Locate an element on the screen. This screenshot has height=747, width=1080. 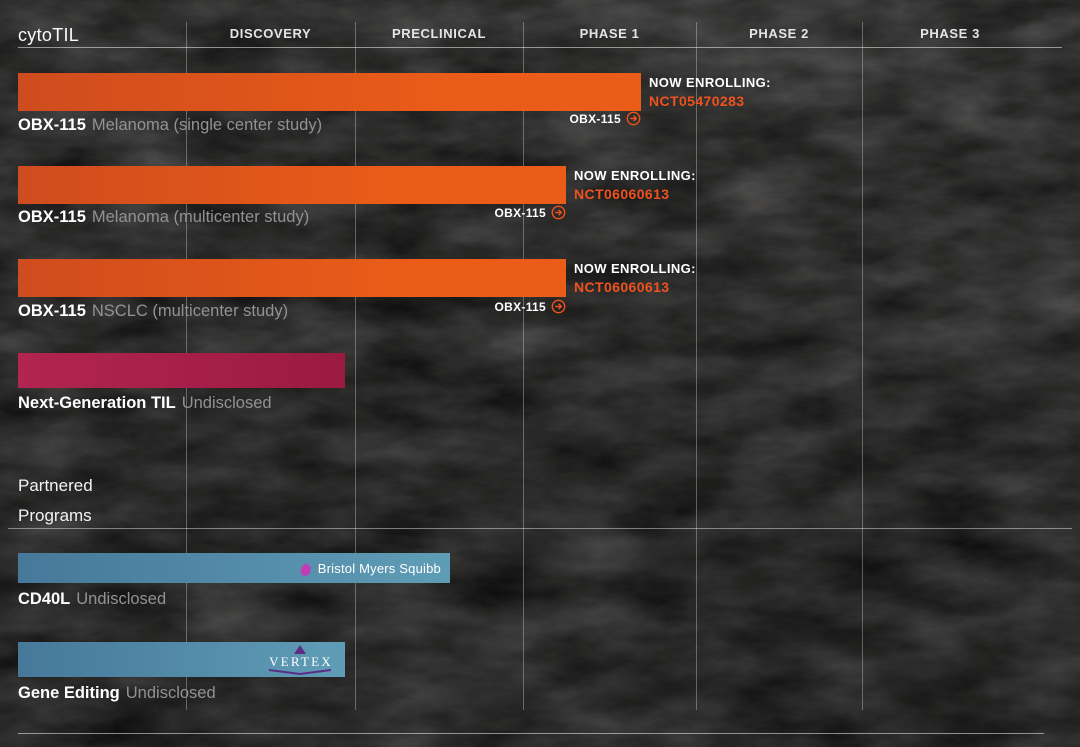
column-header-phase1: PHASE 1 is located at coordinates (609, 33).